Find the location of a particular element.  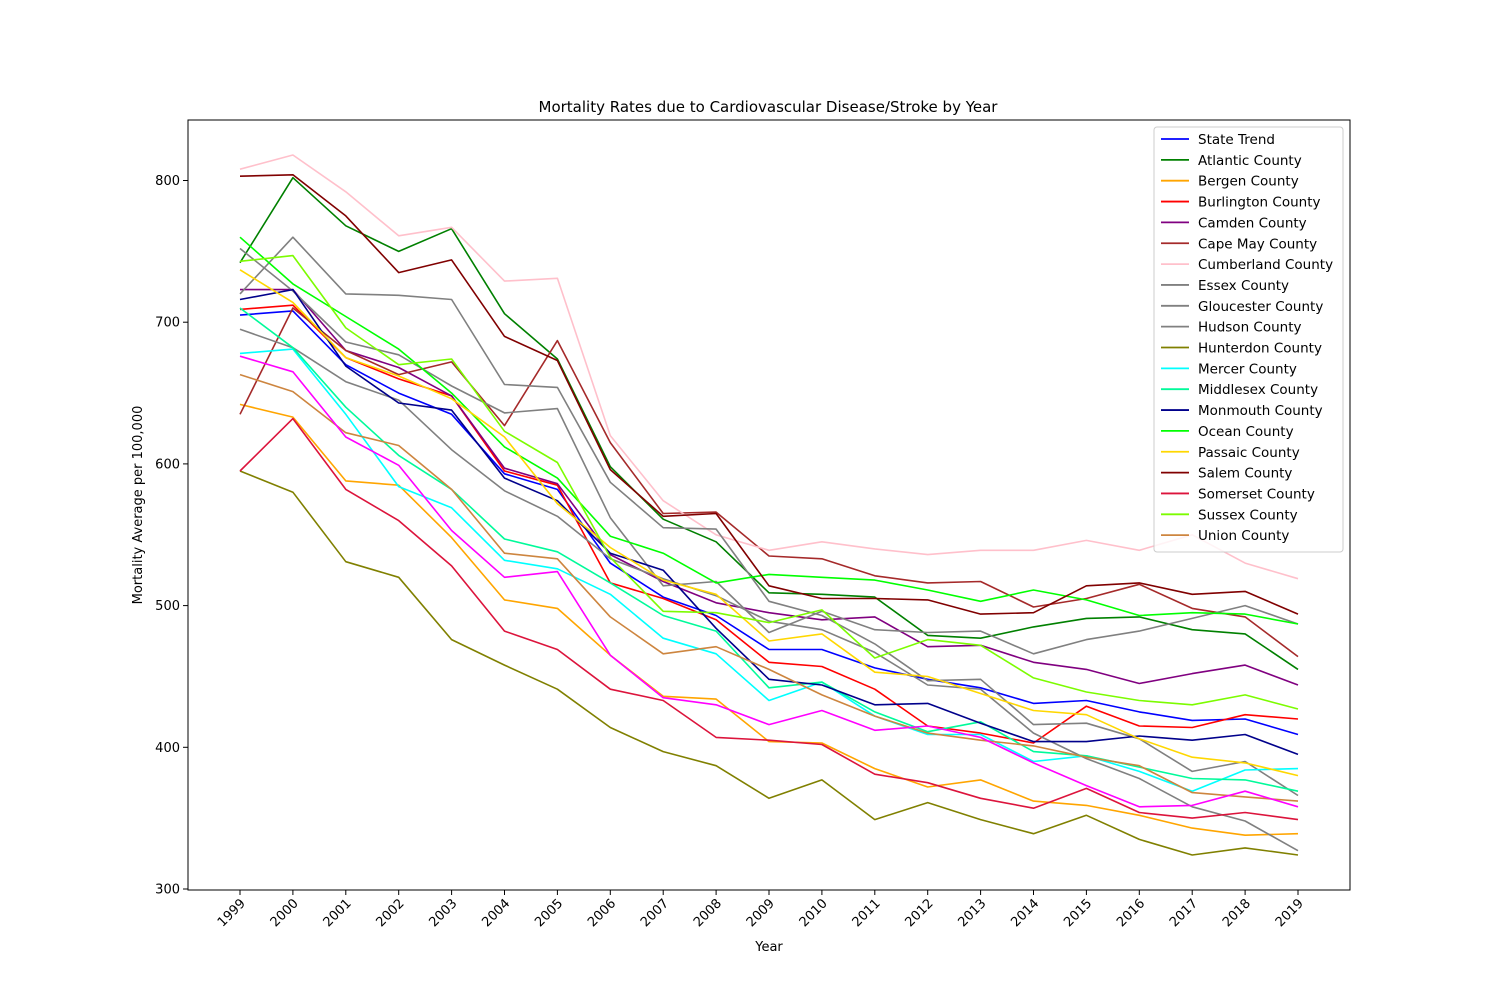

legend-label: Middlesex County is located at coordinates (1258, 390).